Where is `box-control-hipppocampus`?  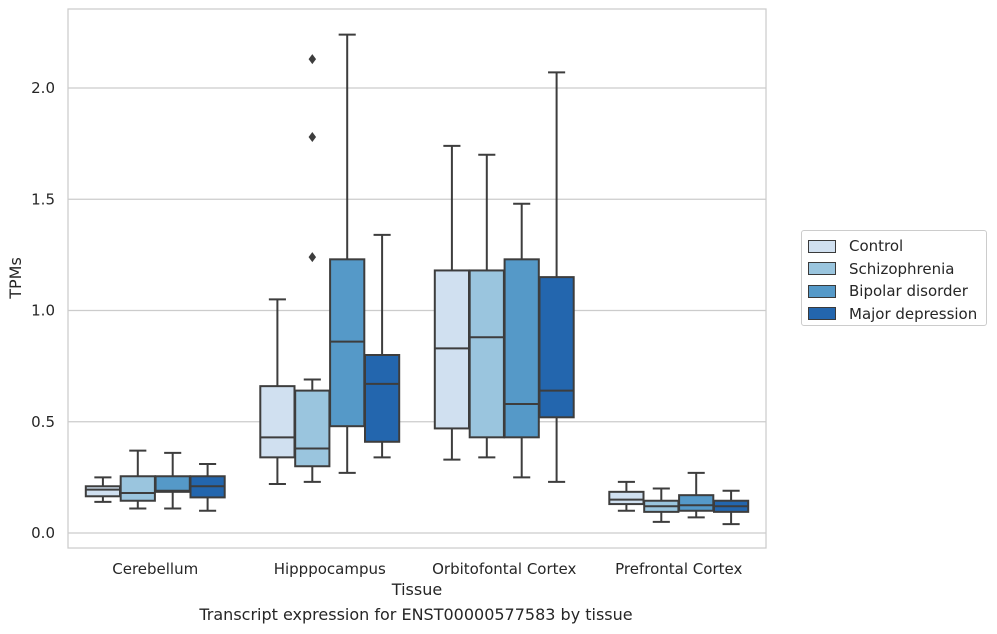
box-control-hipppocampus is located at coordinates (277, 392).